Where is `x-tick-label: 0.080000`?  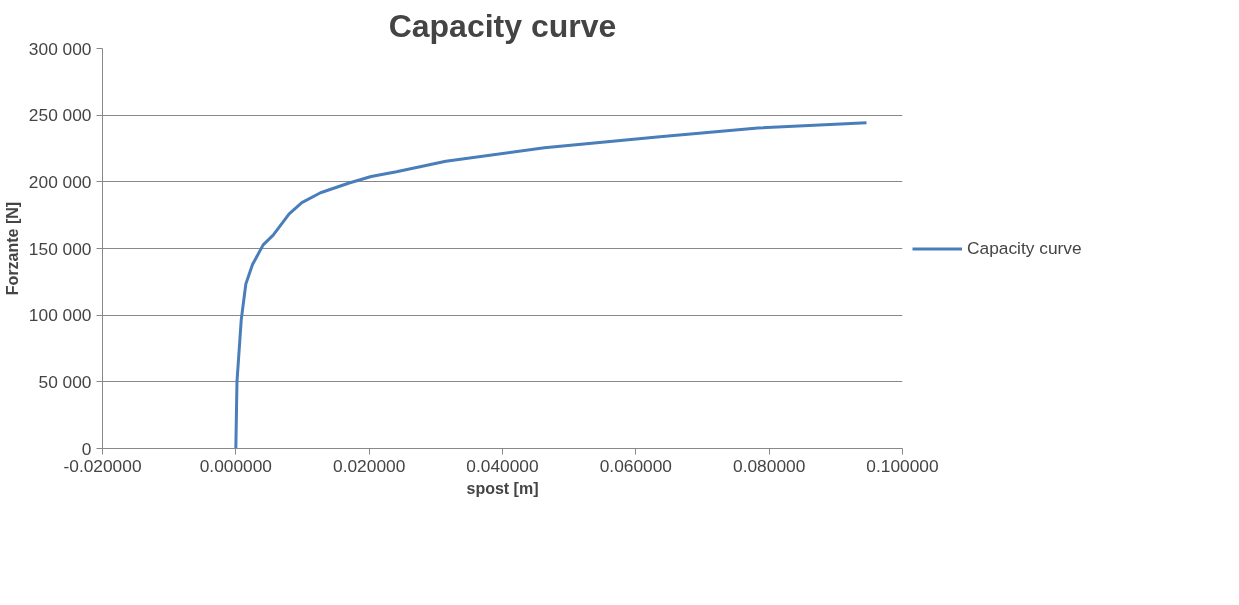
x-tick-label: 0.080000 is located at coordinates (769, 465).